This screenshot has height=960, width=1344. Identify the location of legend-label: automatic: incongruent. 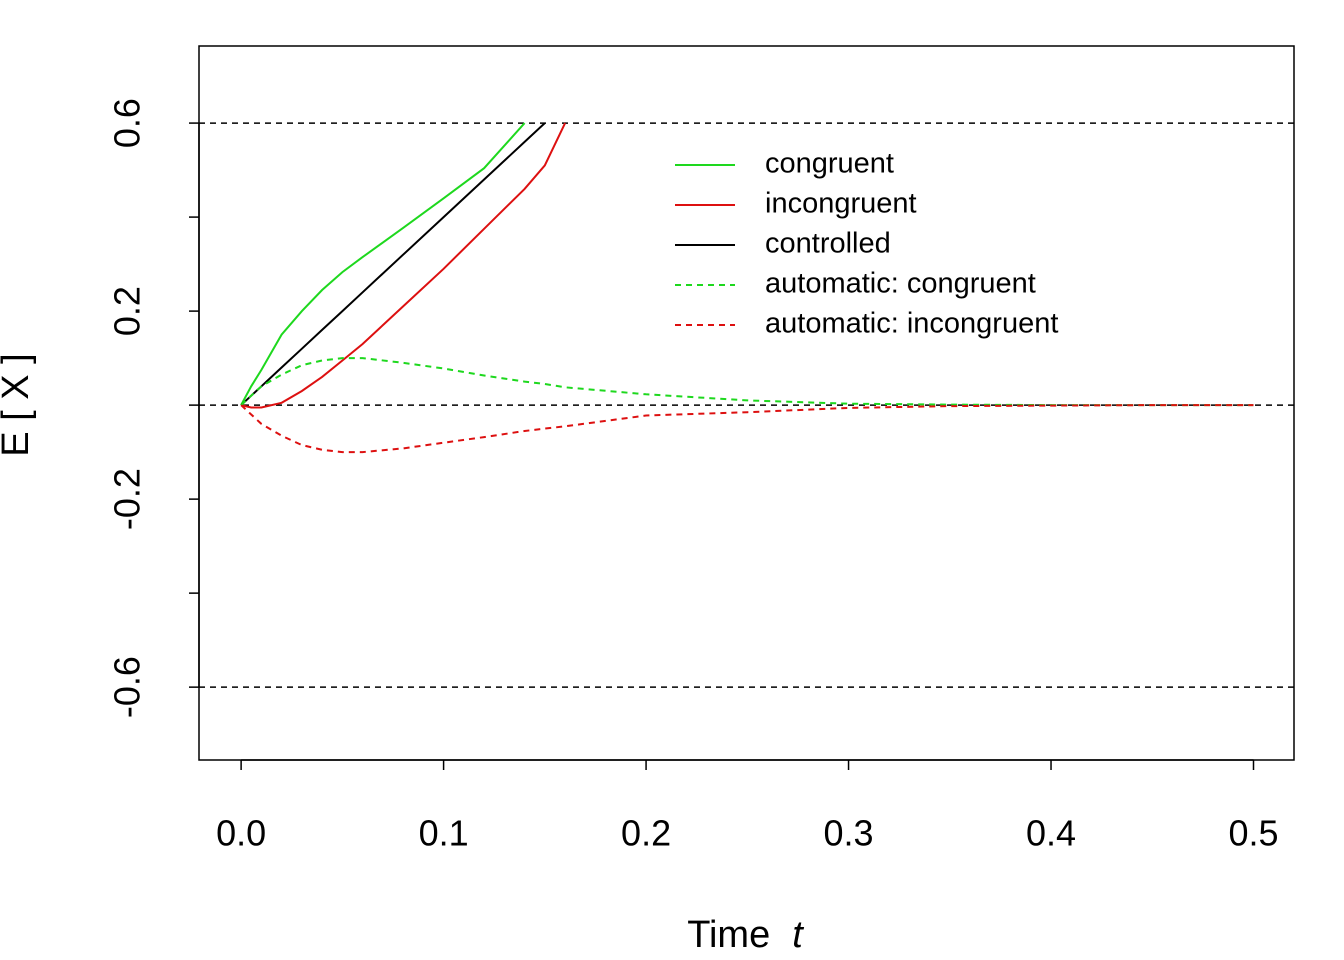
(911, 324).